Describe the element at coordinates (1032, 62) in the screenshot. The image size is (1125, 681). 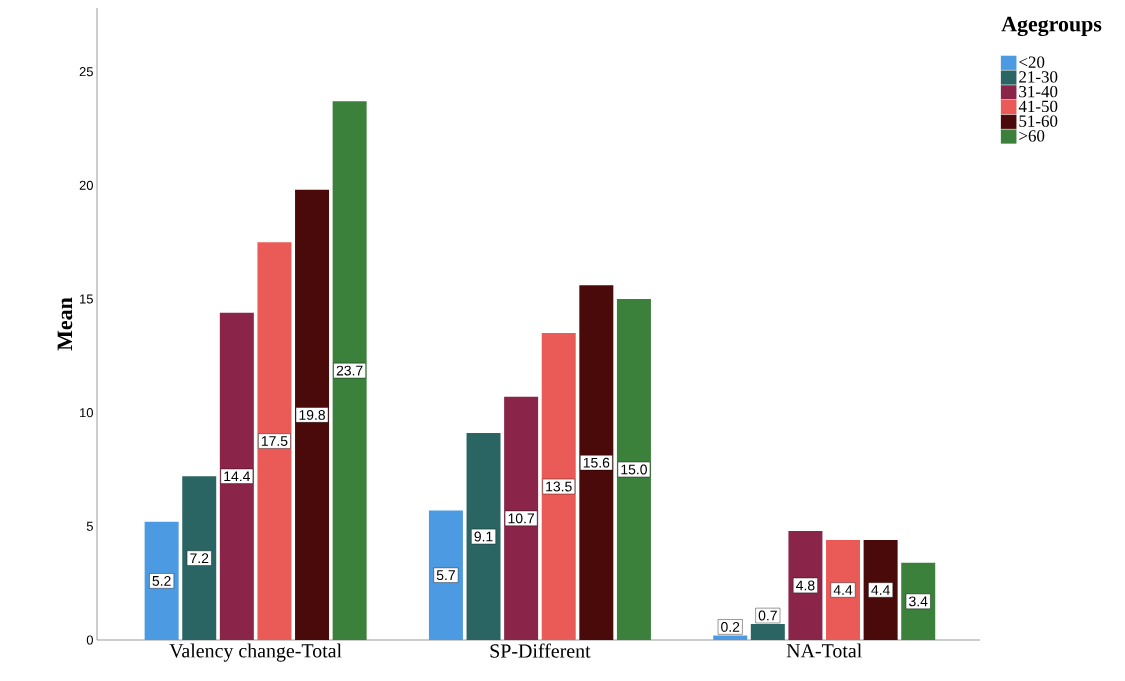
I see `legend-label: <20` at that location.